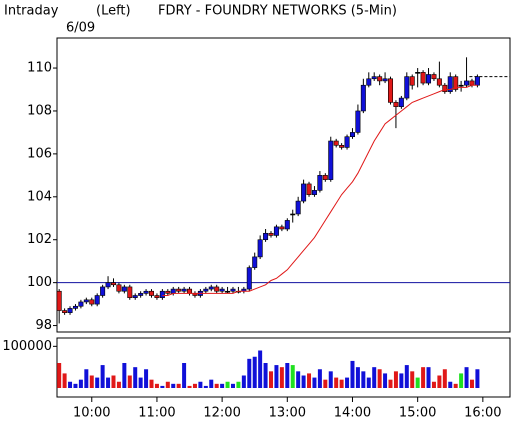 The height and width of the screenshot is (426, 520). I want to click on chart-title: FDRY - FOUNDRY NETWORKS (5-Min), so click(277, 11).